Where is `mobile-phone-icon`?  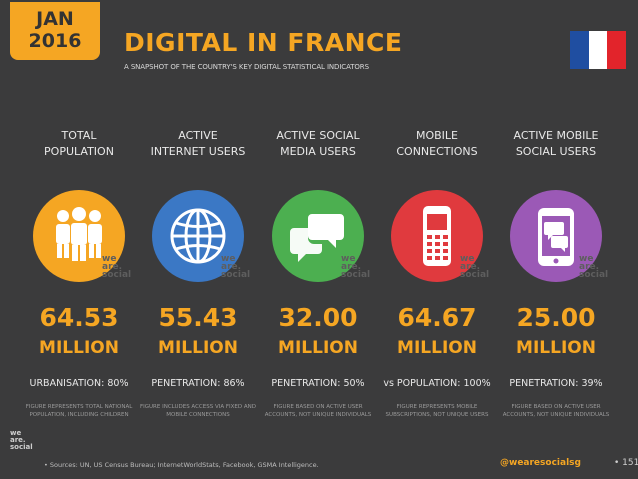
mobile-phone-icon is located at coordinates (437, 236).